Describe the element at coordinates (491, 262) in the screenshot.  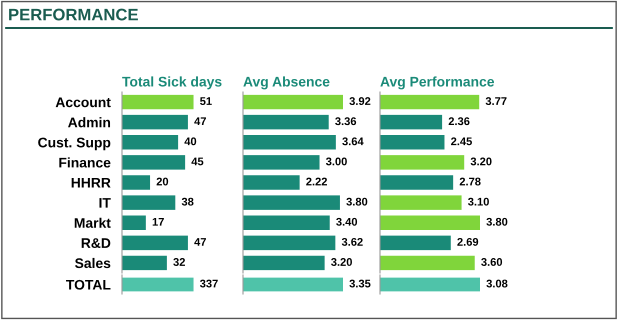
I see `data-label: 3.60` at that location.